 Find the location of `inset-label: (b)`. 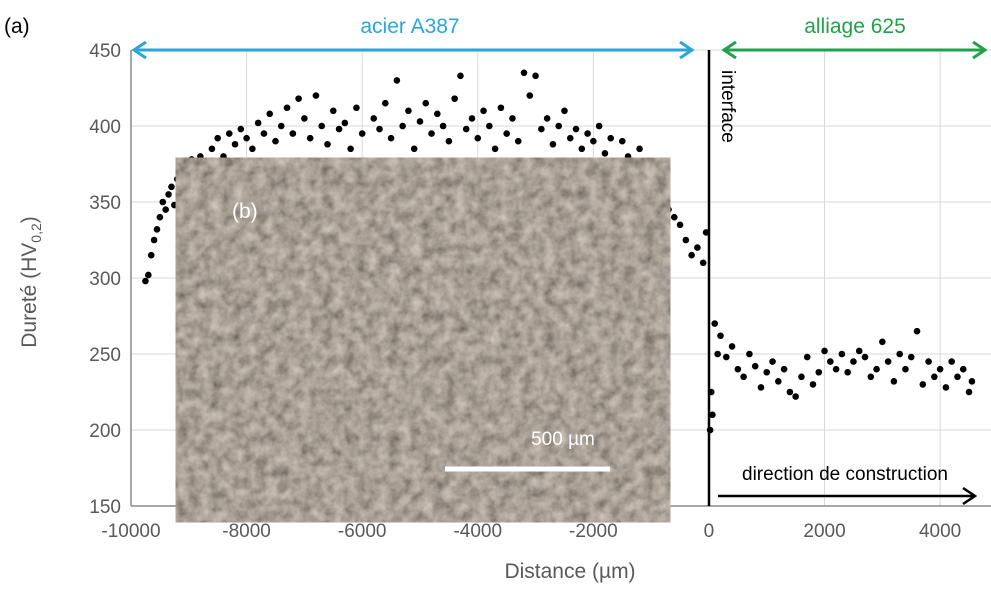

inset-label: (b) is located at coordinates (245, 211).